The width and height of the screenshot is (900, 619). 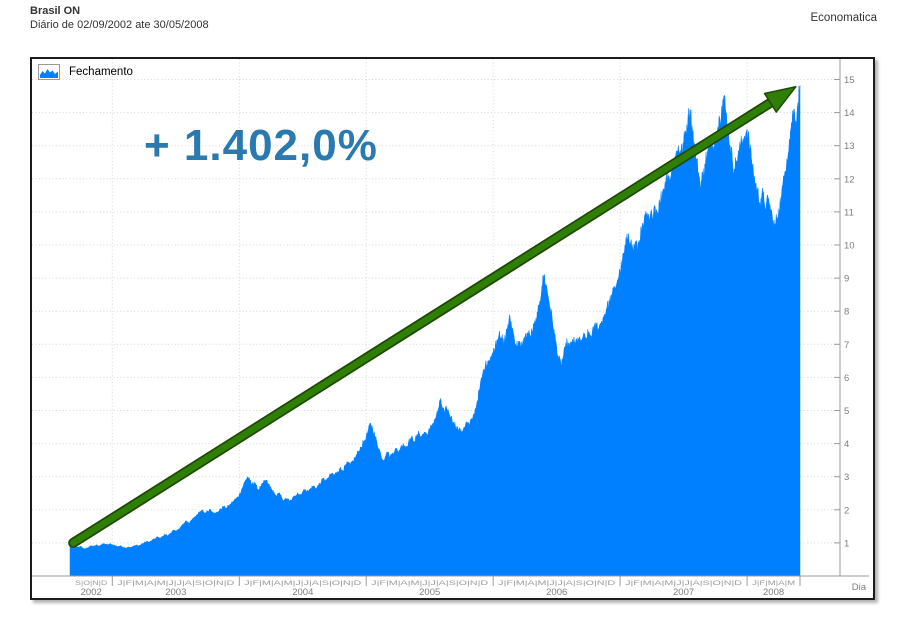 What do you see at coordinates (119, 25) in the screenshot?
I see `page-subtitle: Diário de 02/09/2002 ate 30/05/2008` at bounding box center [119, 25].